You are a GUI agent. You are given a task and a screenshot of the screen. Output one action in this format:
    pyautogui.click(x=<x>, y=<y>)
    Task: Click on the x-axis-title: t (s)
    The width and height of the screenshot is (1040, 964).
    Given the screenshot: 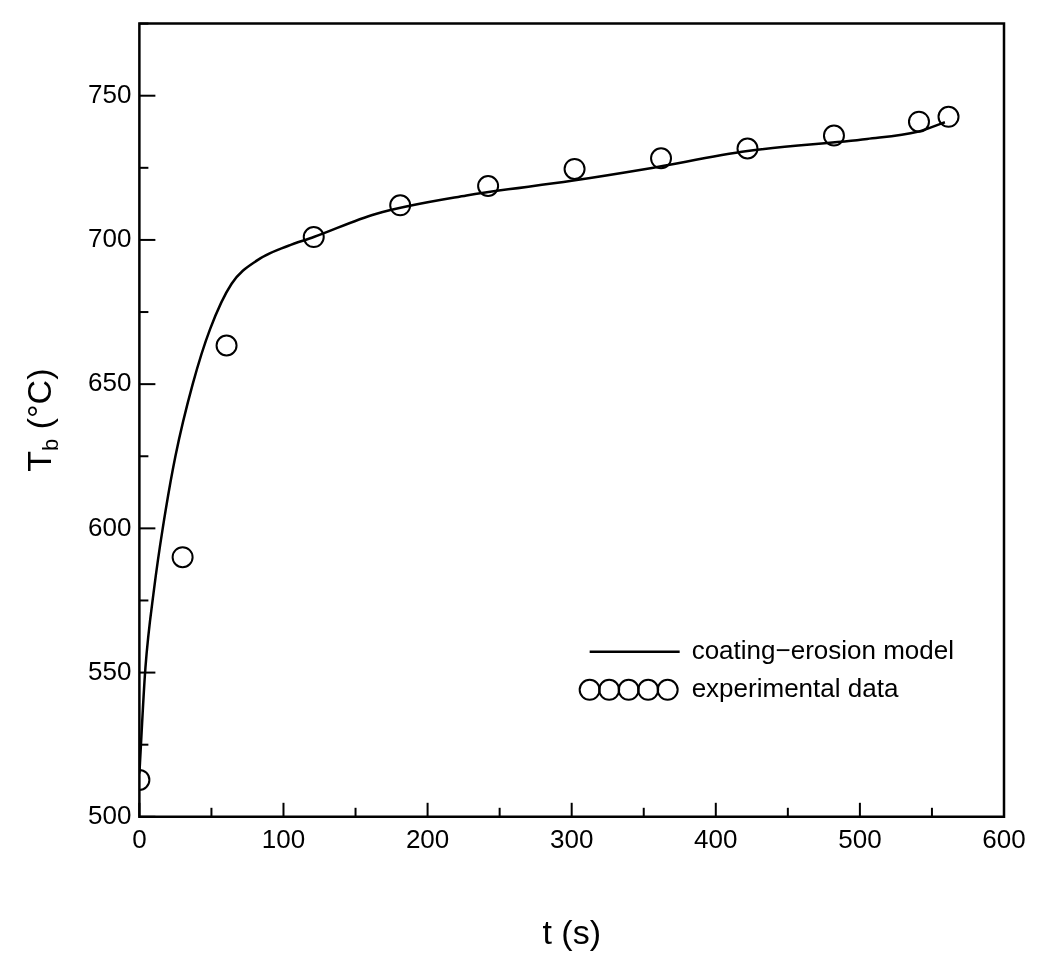 What is the action you would take?
    pyautogui.click(x=571, y=932)
    